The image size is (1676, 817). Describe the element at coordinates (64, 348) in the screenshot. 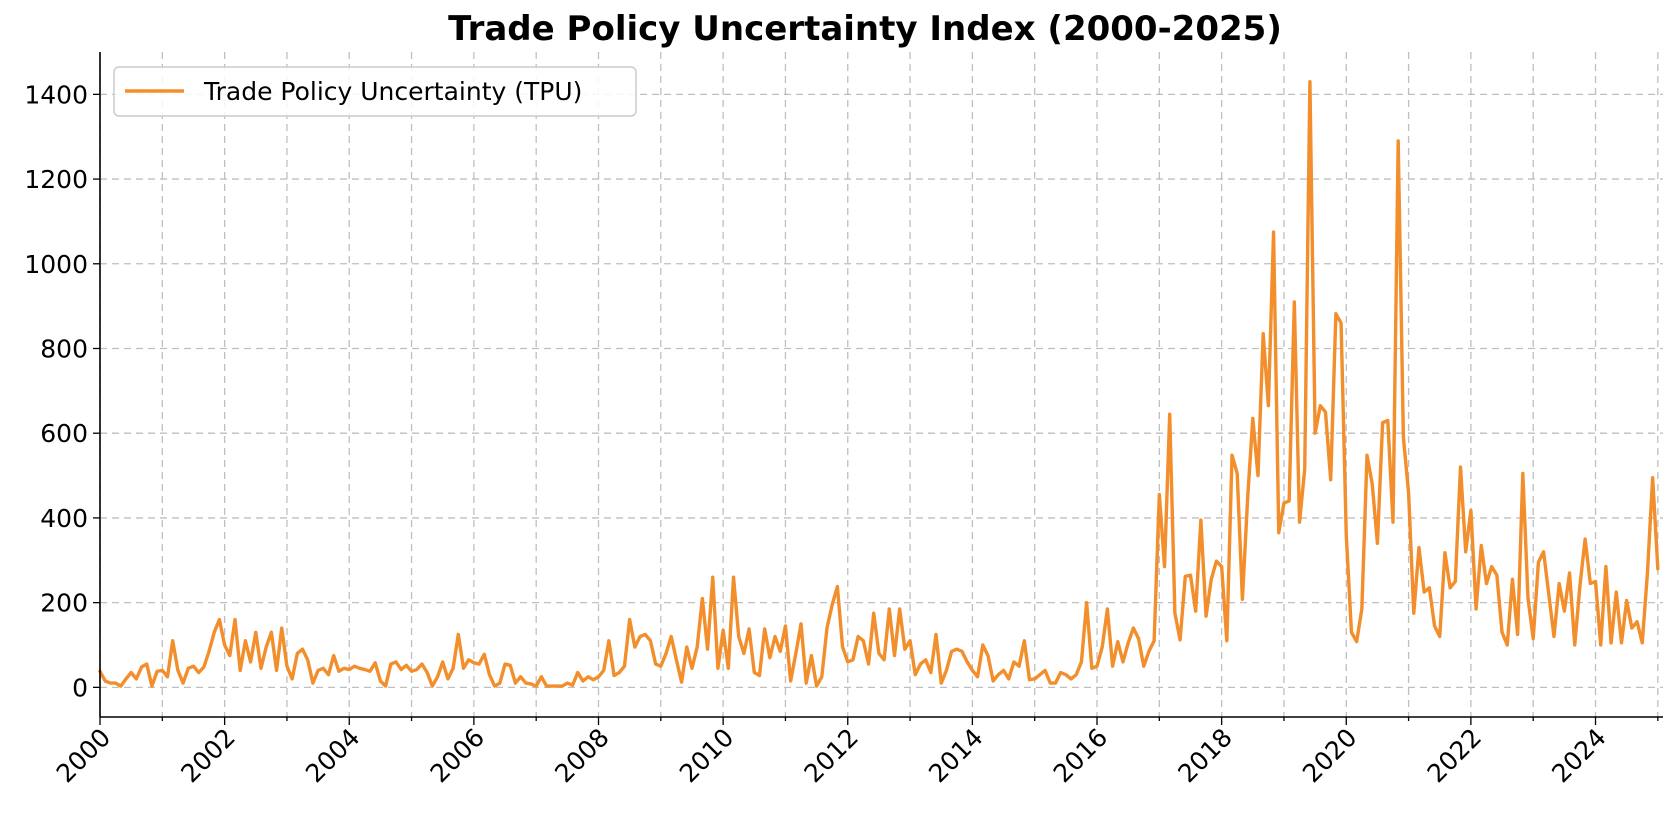

I see `y-tick-label: 800` at that location.